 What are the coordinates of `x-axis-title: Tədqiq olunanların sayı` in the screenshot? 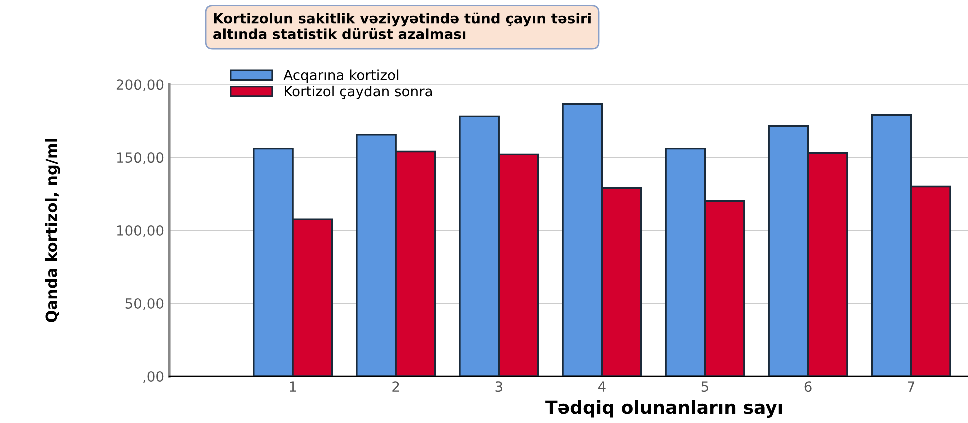 It's located at (664, 409).